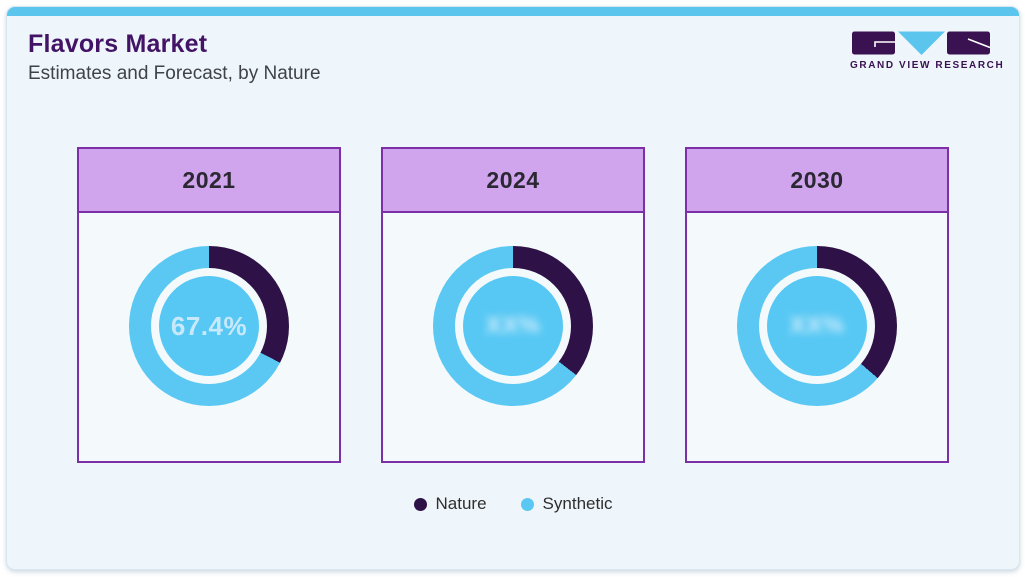 Image resolution: width=1025 pixels, height=577 pixels. I want to click on donut-chart-2021: 67.4%, so click(209, 326).